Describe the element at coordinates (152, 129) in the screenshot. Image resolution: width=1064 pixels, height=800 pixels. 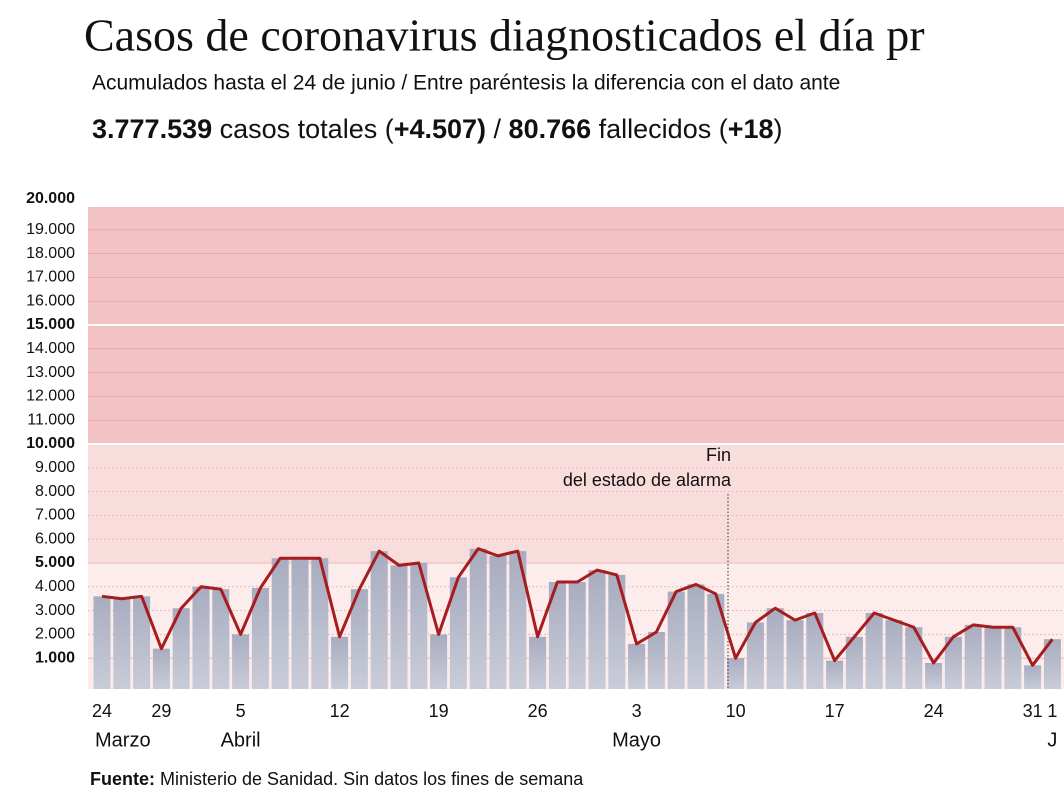
I see `text-segment: 3.777.539` at that location.